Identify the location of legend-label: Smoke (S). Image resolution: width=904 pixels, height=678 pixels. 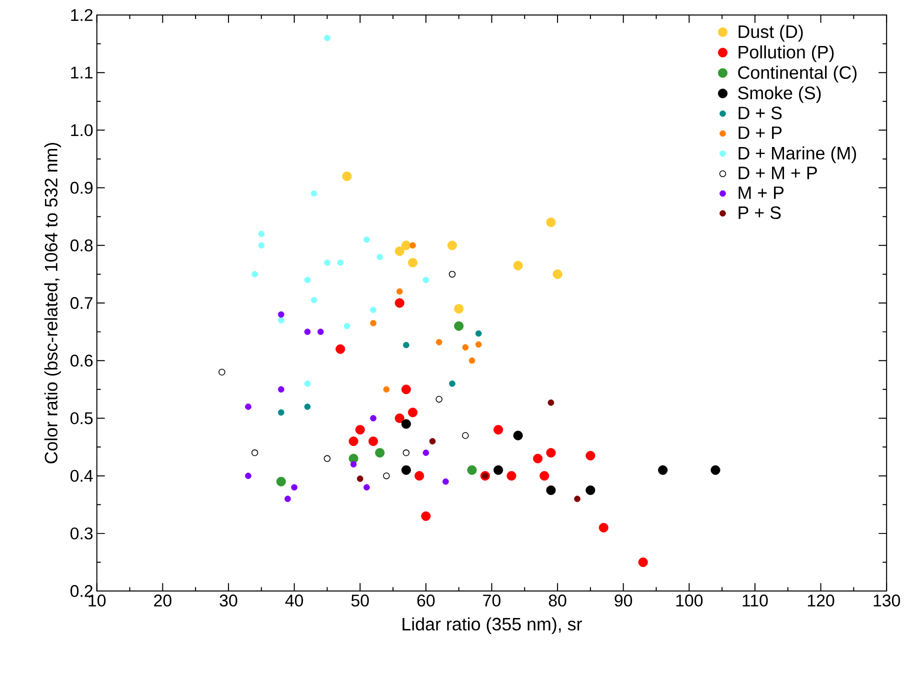
(779, 94).